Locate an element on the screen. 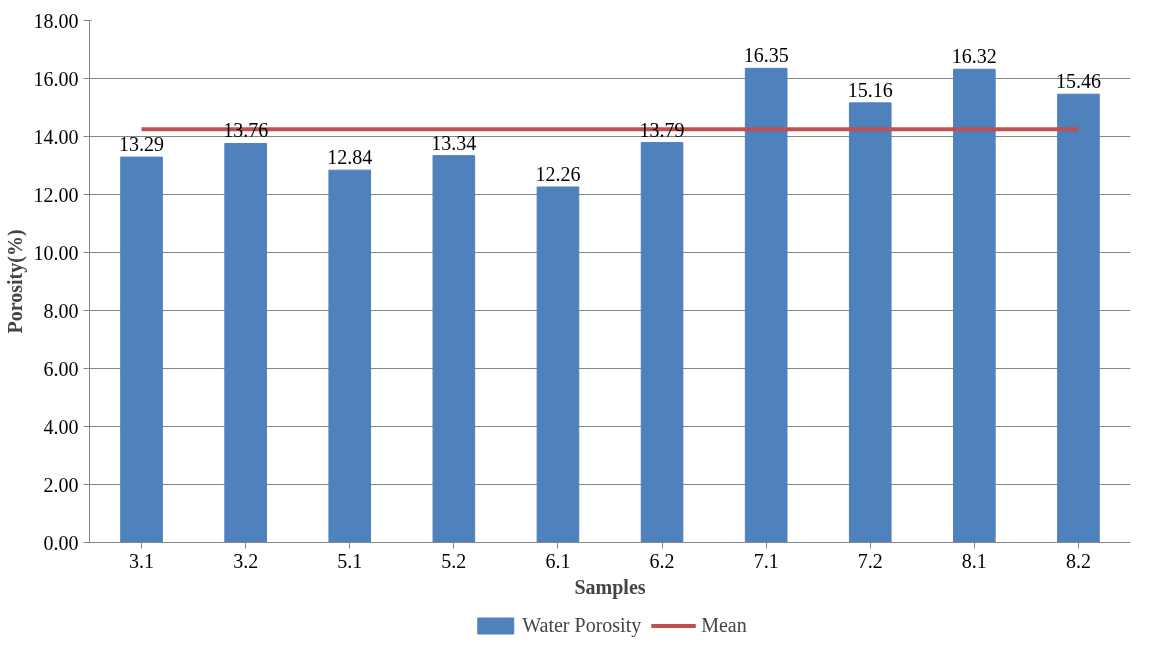 The width and height of the screenshot is (1153, 656). y-tick-label: 18.00 is located at coordinates (56, 20).